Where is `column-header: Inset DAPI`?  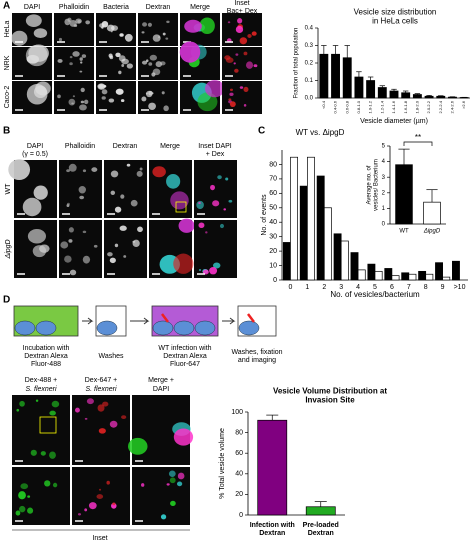
column-header: Inset DAPI is located at coordinates (215, 146).